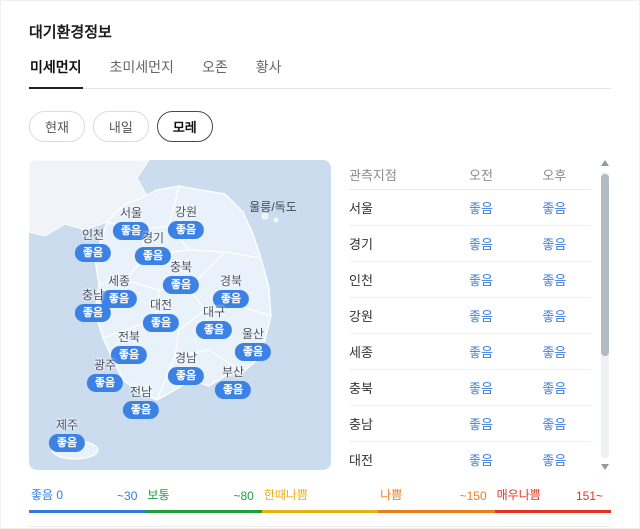  What do you see at coordinates (158, 495) in the screenshot?
I see `legend-label: 보통` at bounding box center [158, 495].